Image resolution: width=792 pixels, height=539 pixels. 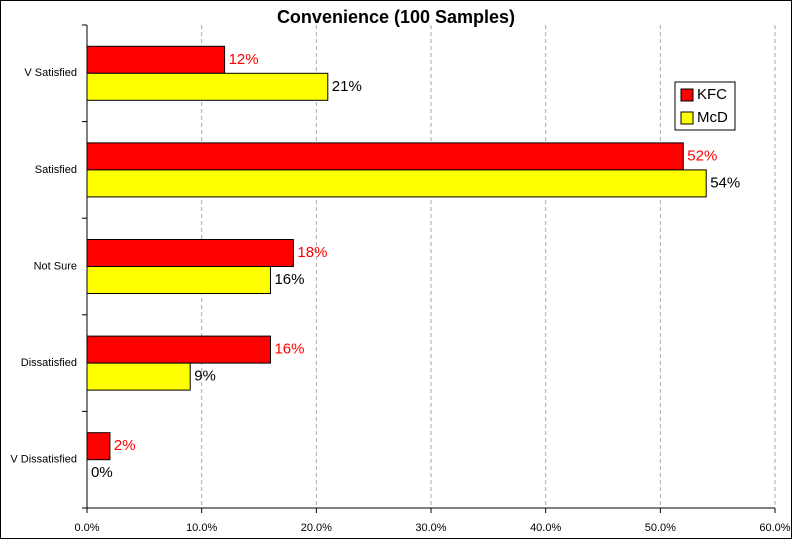 What do you see at coordinates (660, 528) in the screenshot?
I see `x-tick-label: 50.0%` at bounding box center [660, 528].